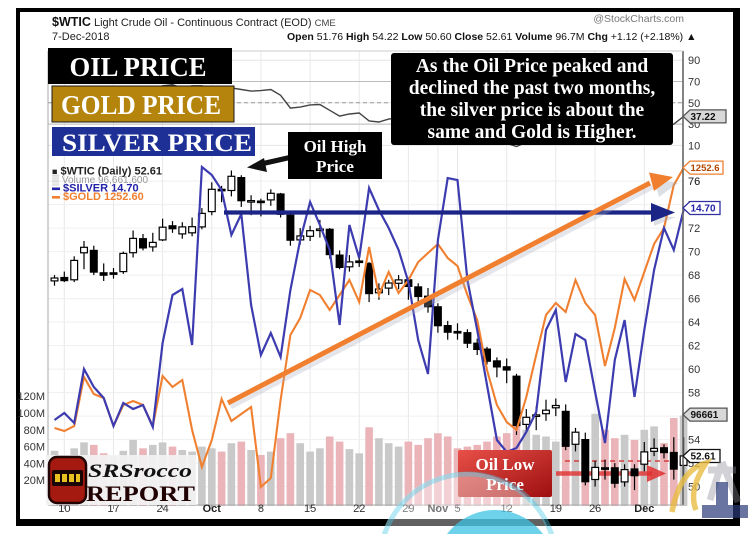 This screenshot has height=534, width=750. I want to click on svg-text: 62, so click(694, 347).